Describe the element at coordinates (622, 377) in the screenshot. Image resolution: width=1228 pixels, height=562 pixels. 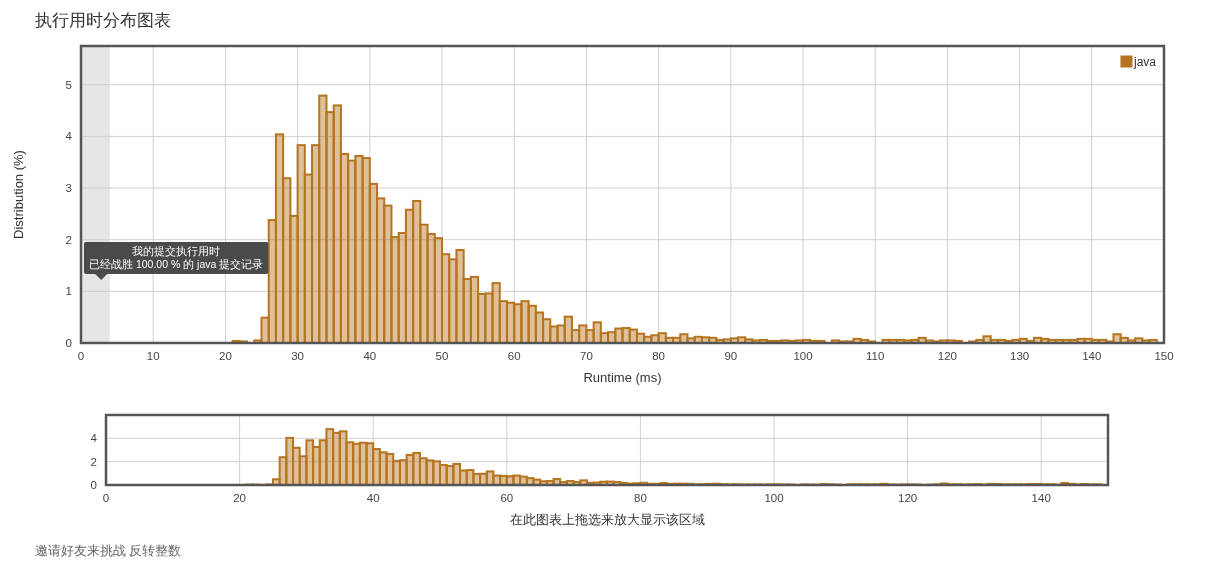
I see `x-axis-title: Runtime (ms)` at that location.